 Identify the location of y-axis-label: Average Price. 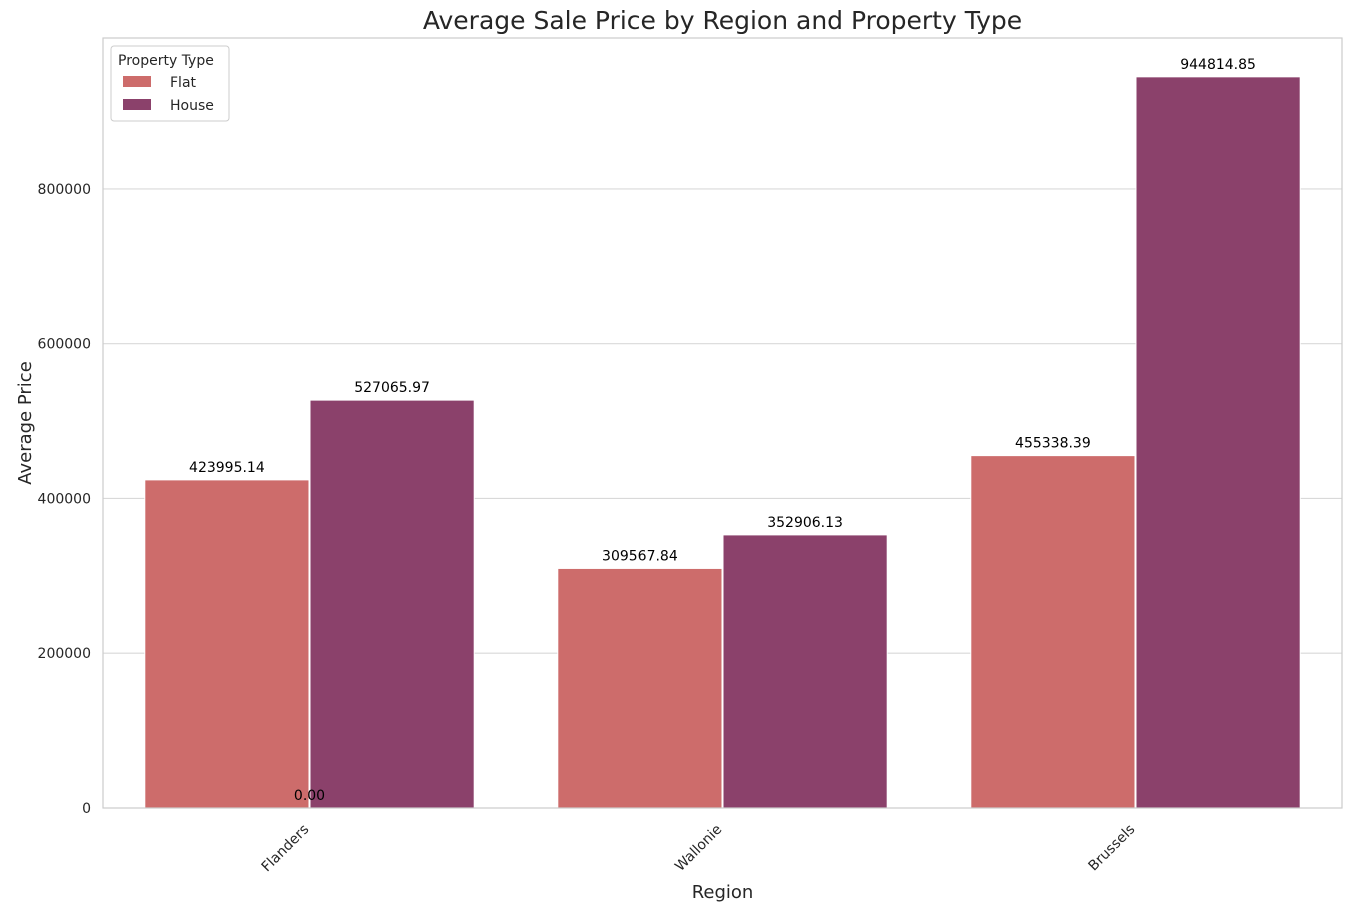
(25, 423).